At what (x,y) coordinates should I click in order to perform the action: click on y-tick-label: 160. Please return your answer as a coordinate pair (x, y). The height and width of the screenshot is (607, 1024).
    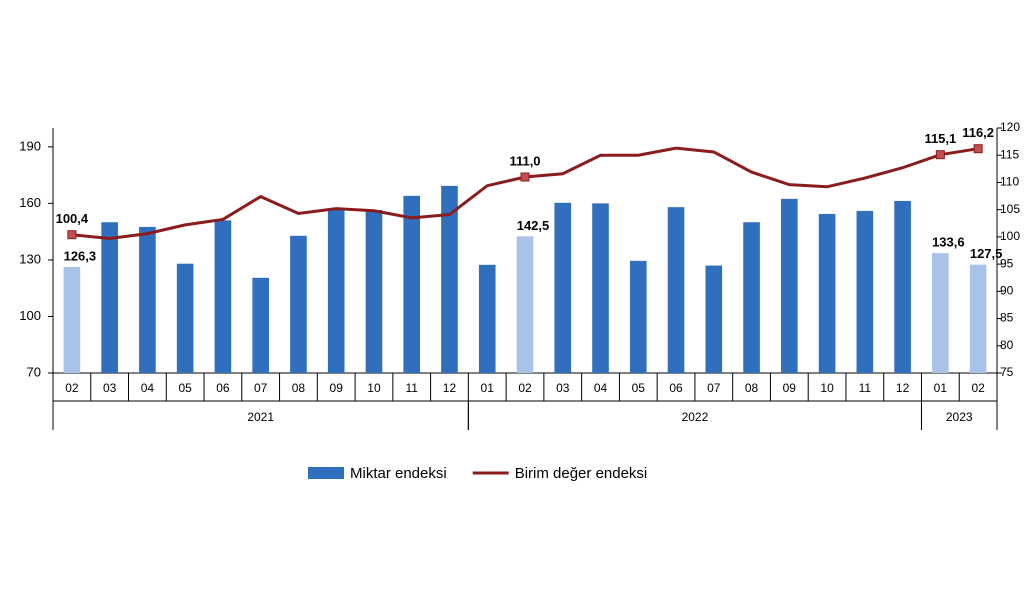
    Looking at the image, I should click on (30, 202).